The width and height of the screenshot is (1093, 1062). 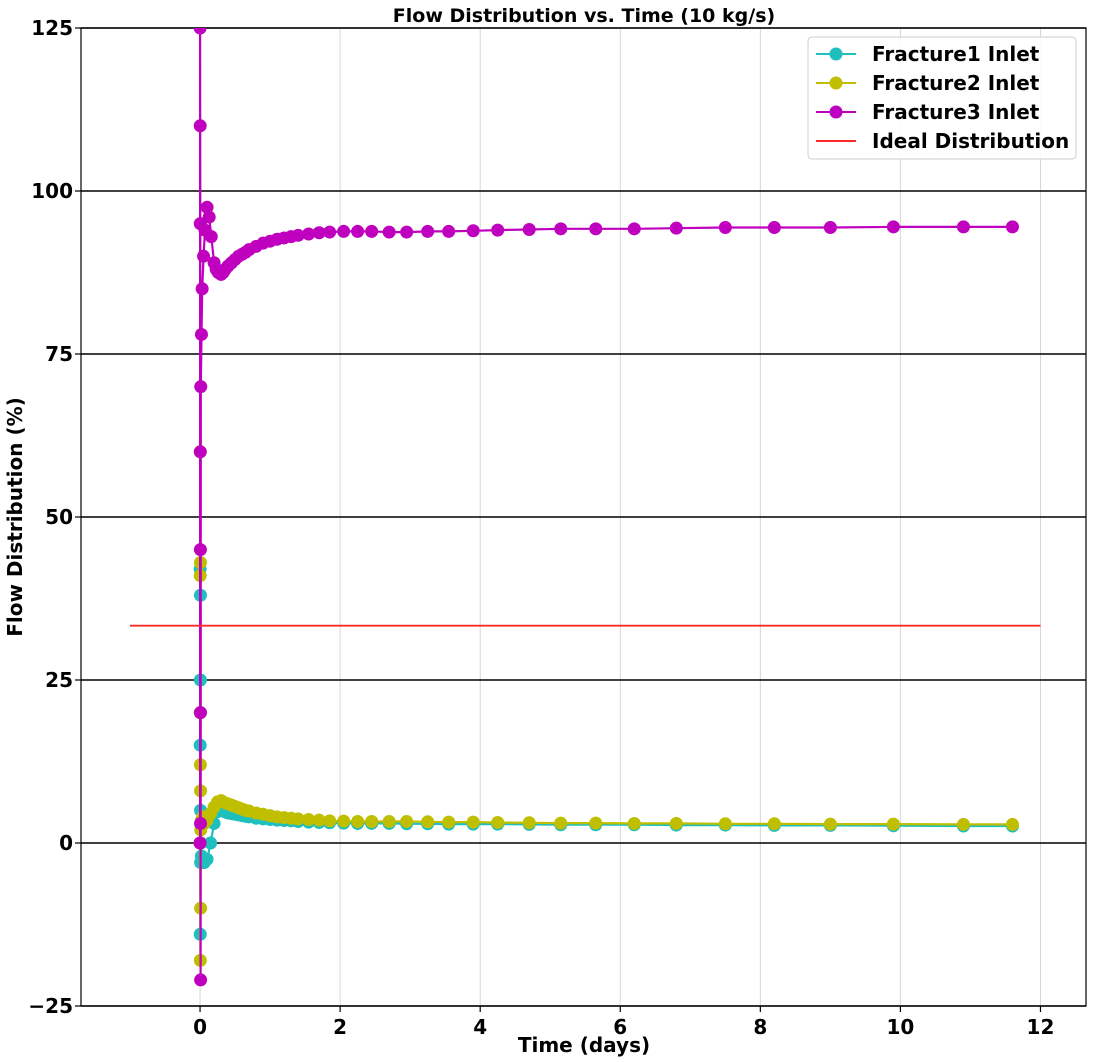 What do you see at coordinates (584, 1045) in the screenshot?
I see `x-axis-label: Time (days)` at bounding box center [584, 1045].